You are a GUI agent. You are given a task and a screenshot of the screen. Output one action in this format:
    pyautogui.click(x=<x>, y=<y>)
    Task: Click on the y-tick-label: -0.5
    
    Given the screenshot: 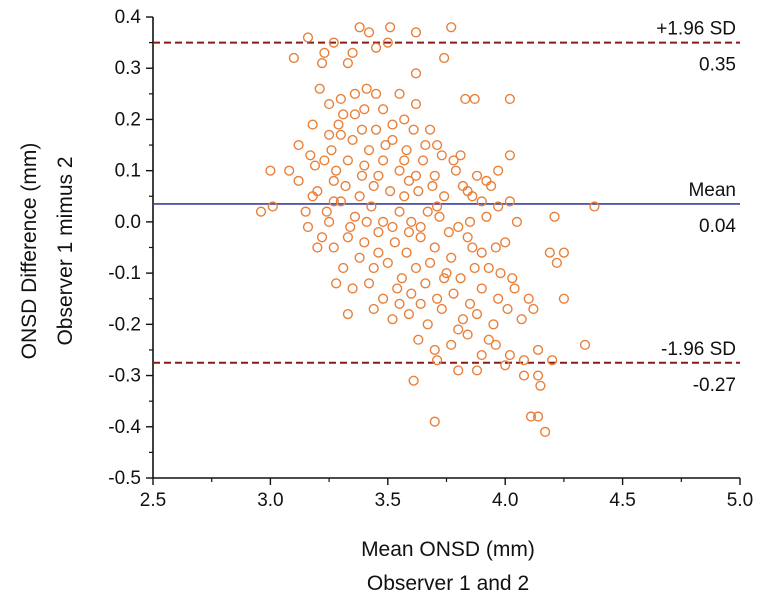 What is the action you would take?
    pyautogui.click(x=124, y=478)
    